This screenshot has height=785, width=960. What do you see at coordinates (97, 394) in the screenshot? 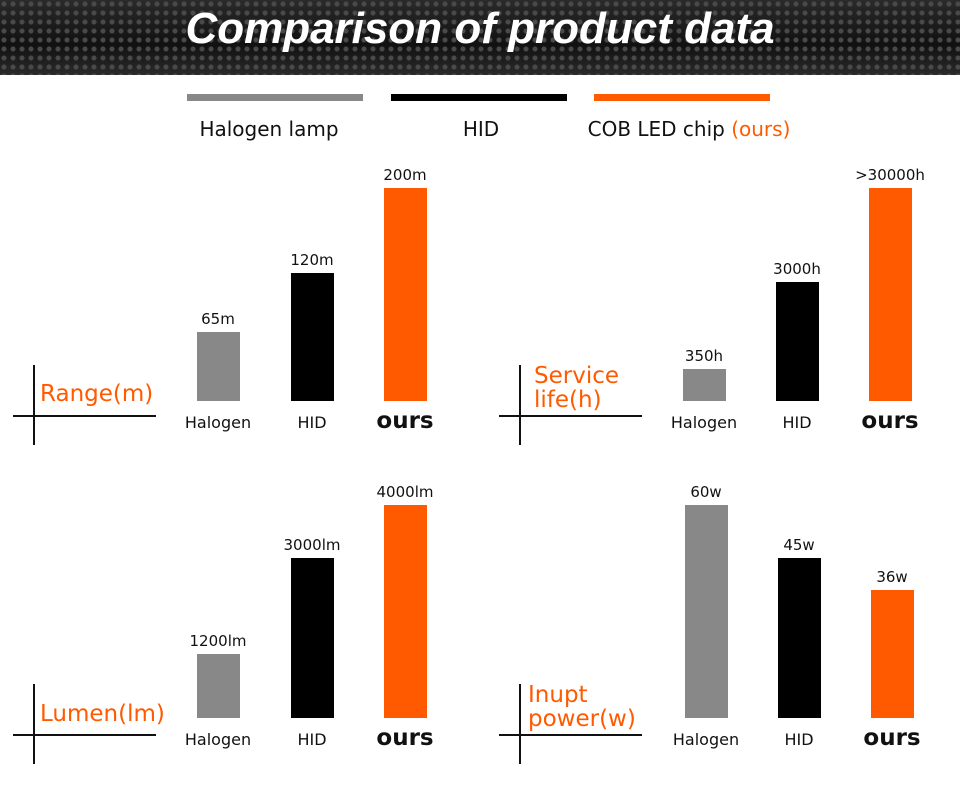
I see `metric-label: Range(m)` at bounding box center [97, 394].